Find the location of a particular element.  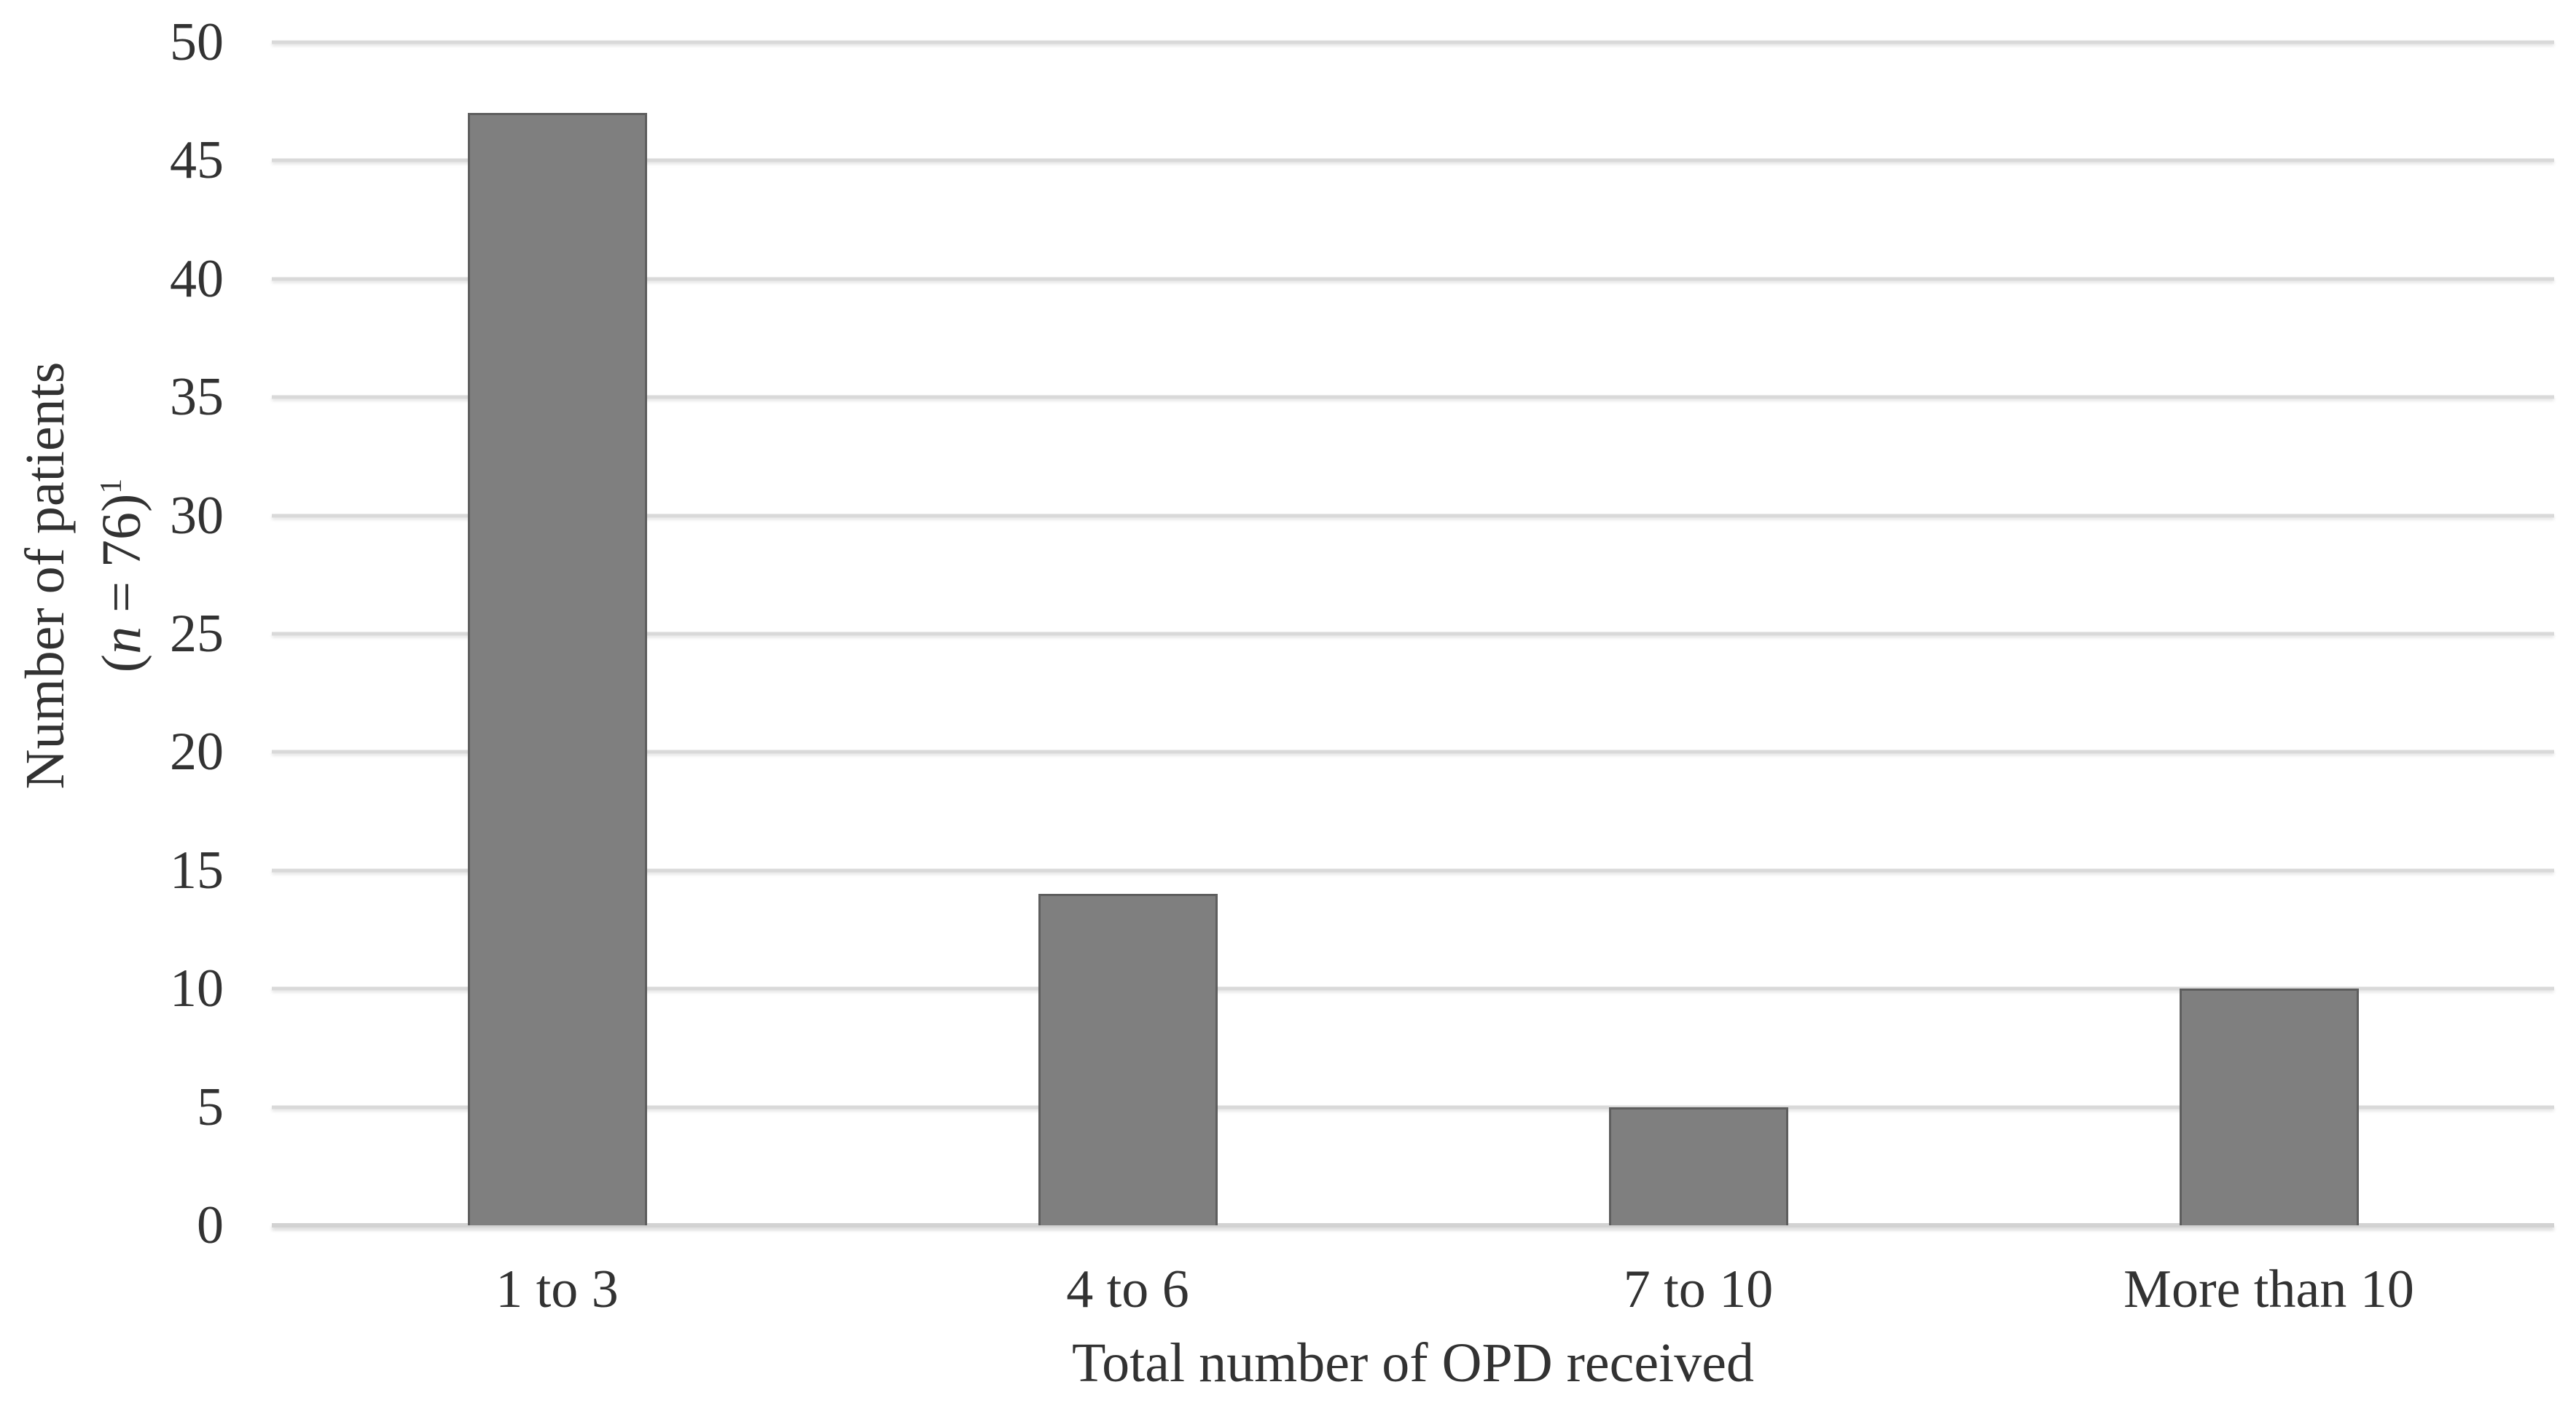

y-tick-label-50: 50 is located at coordinates (197, 42).